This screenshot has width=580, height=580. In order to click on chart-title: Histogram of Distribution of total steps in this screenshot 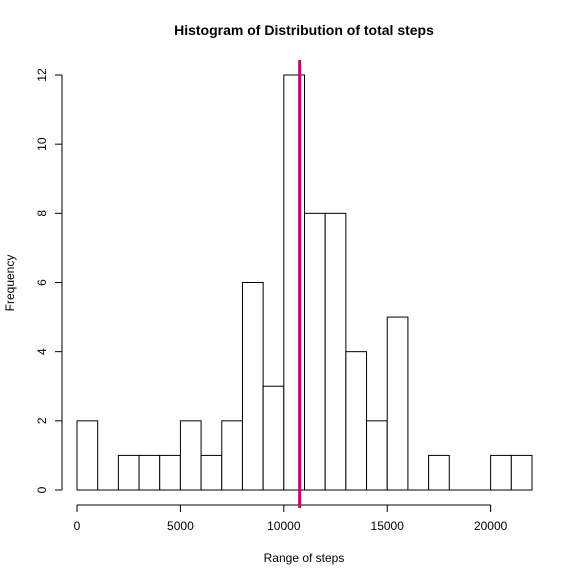, I will do `click(304, 30)`.